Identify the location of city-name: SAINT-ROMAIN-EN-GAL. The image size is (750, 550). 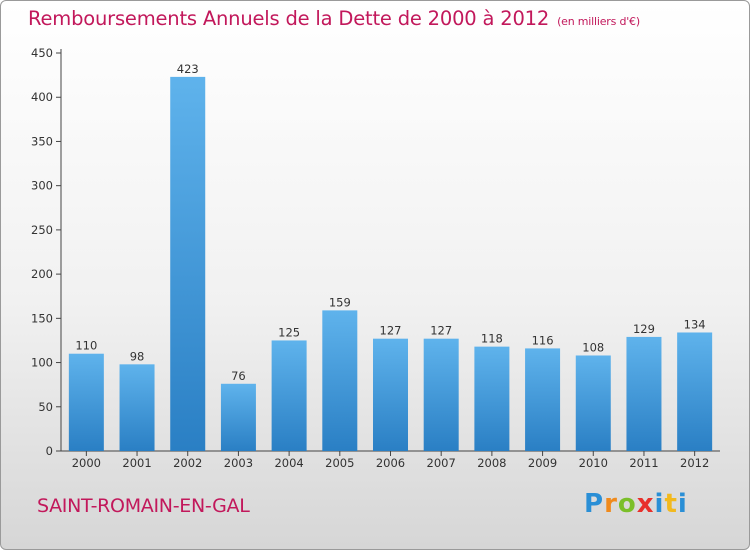
(143, 506).